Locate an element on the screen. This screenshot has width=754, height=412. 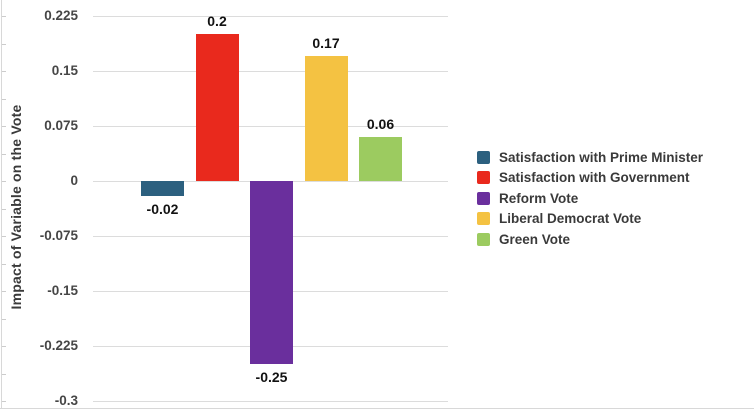
bar-satisfaction-with-prime-minister is located at coordinates (162, 188).